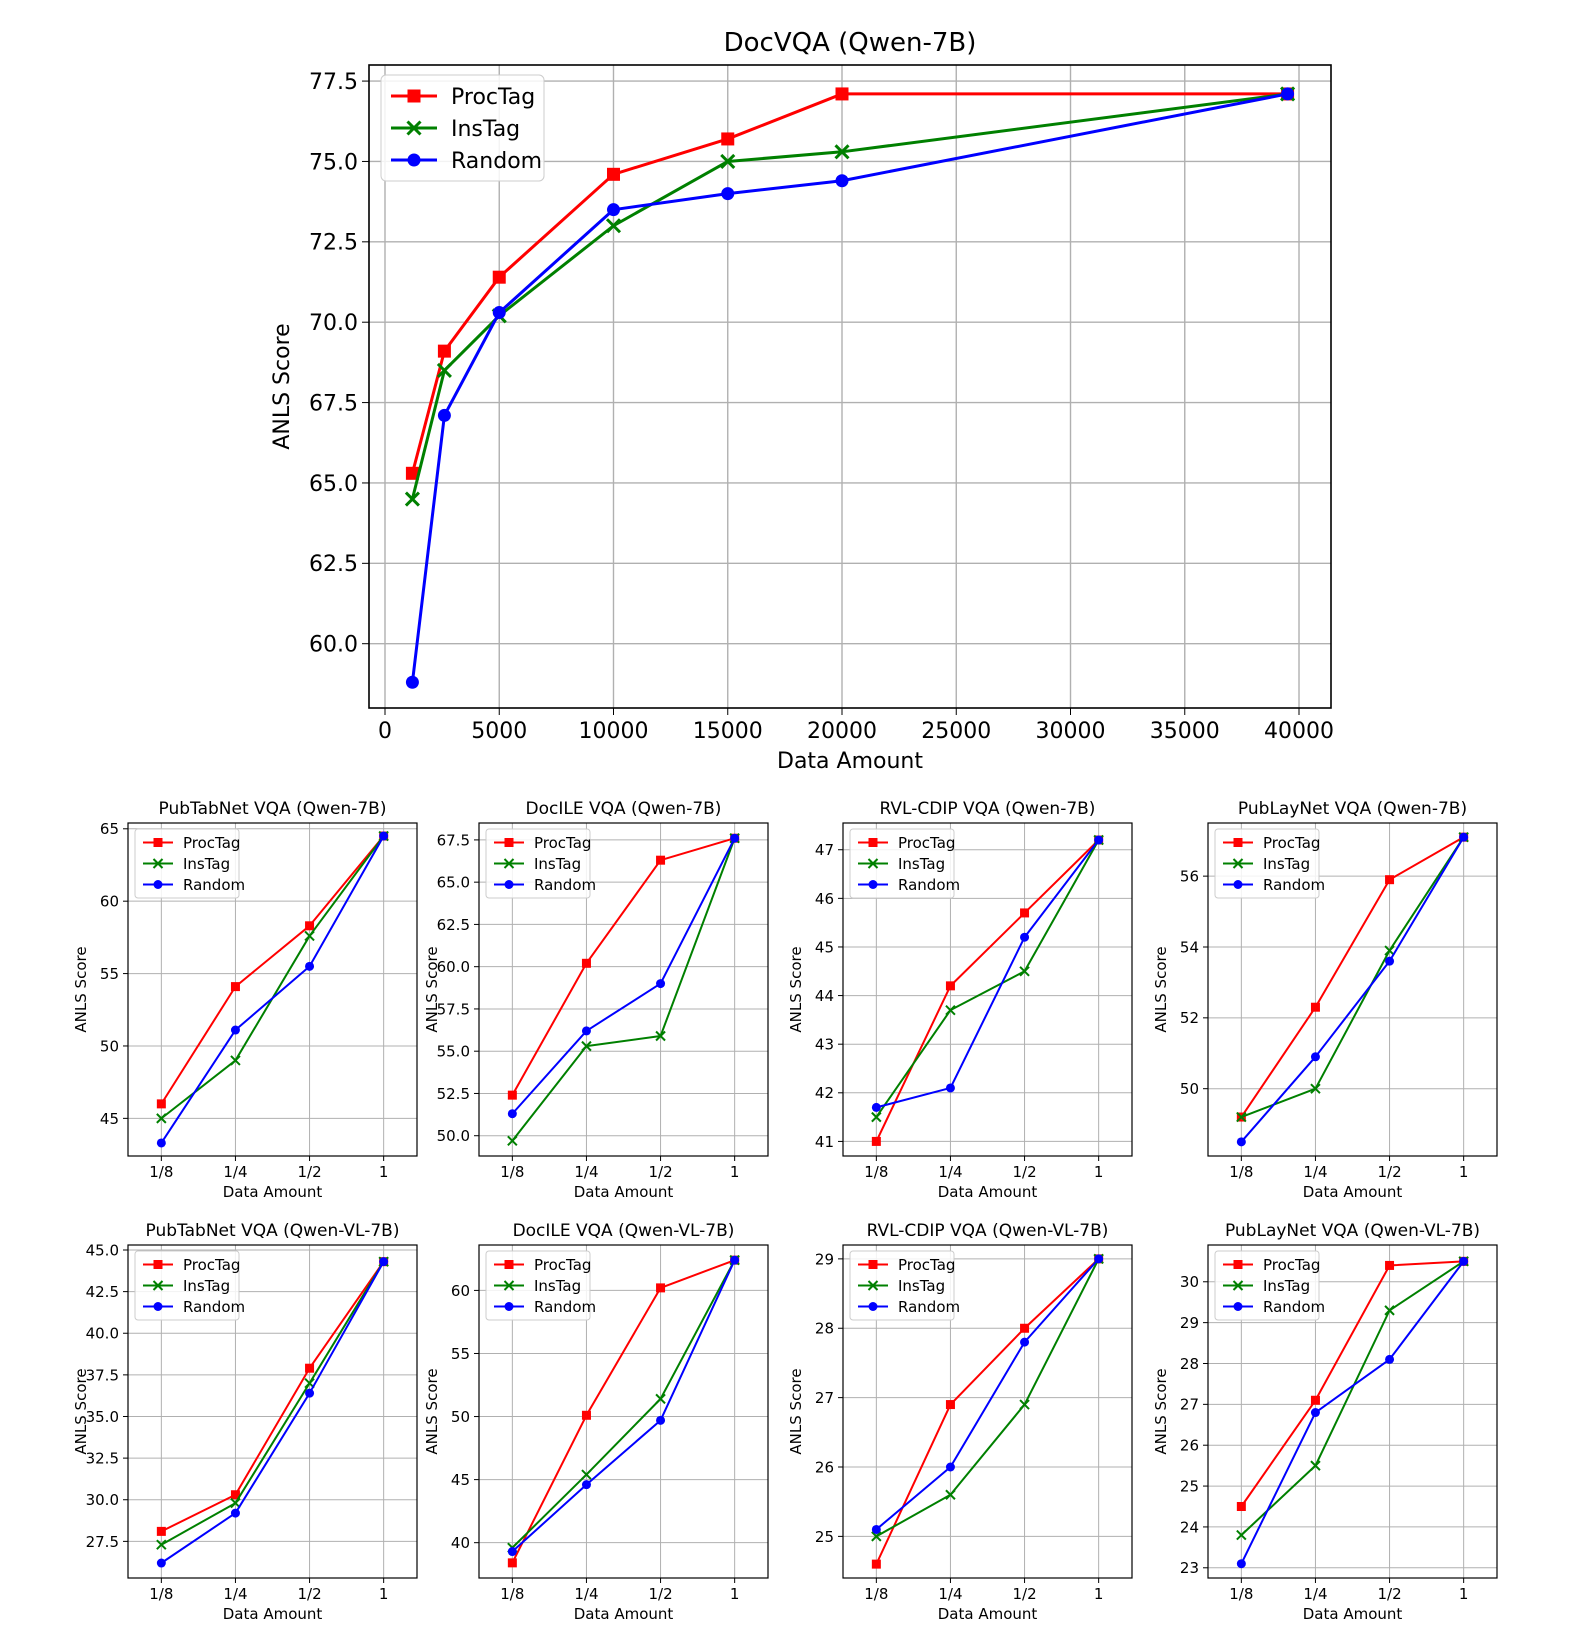 This screenshot has width=1584, height=1638. What do you see at coordinates (542, 1265) in the screenshot?
I see `legend-item-proctag: ProcTag` at bounding box center [542, 1265].